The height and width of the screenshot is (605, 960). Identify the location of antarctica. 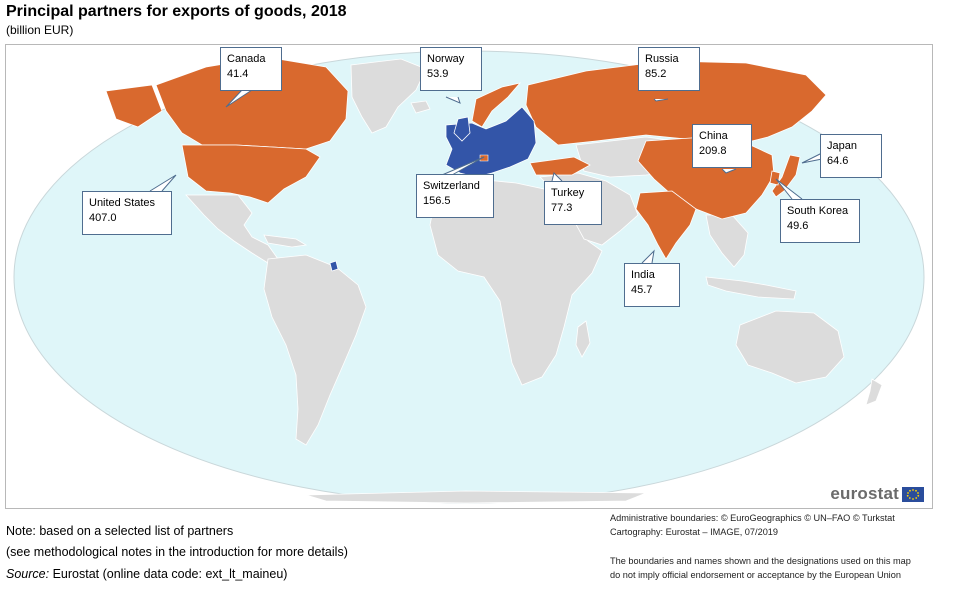
(476, 497).